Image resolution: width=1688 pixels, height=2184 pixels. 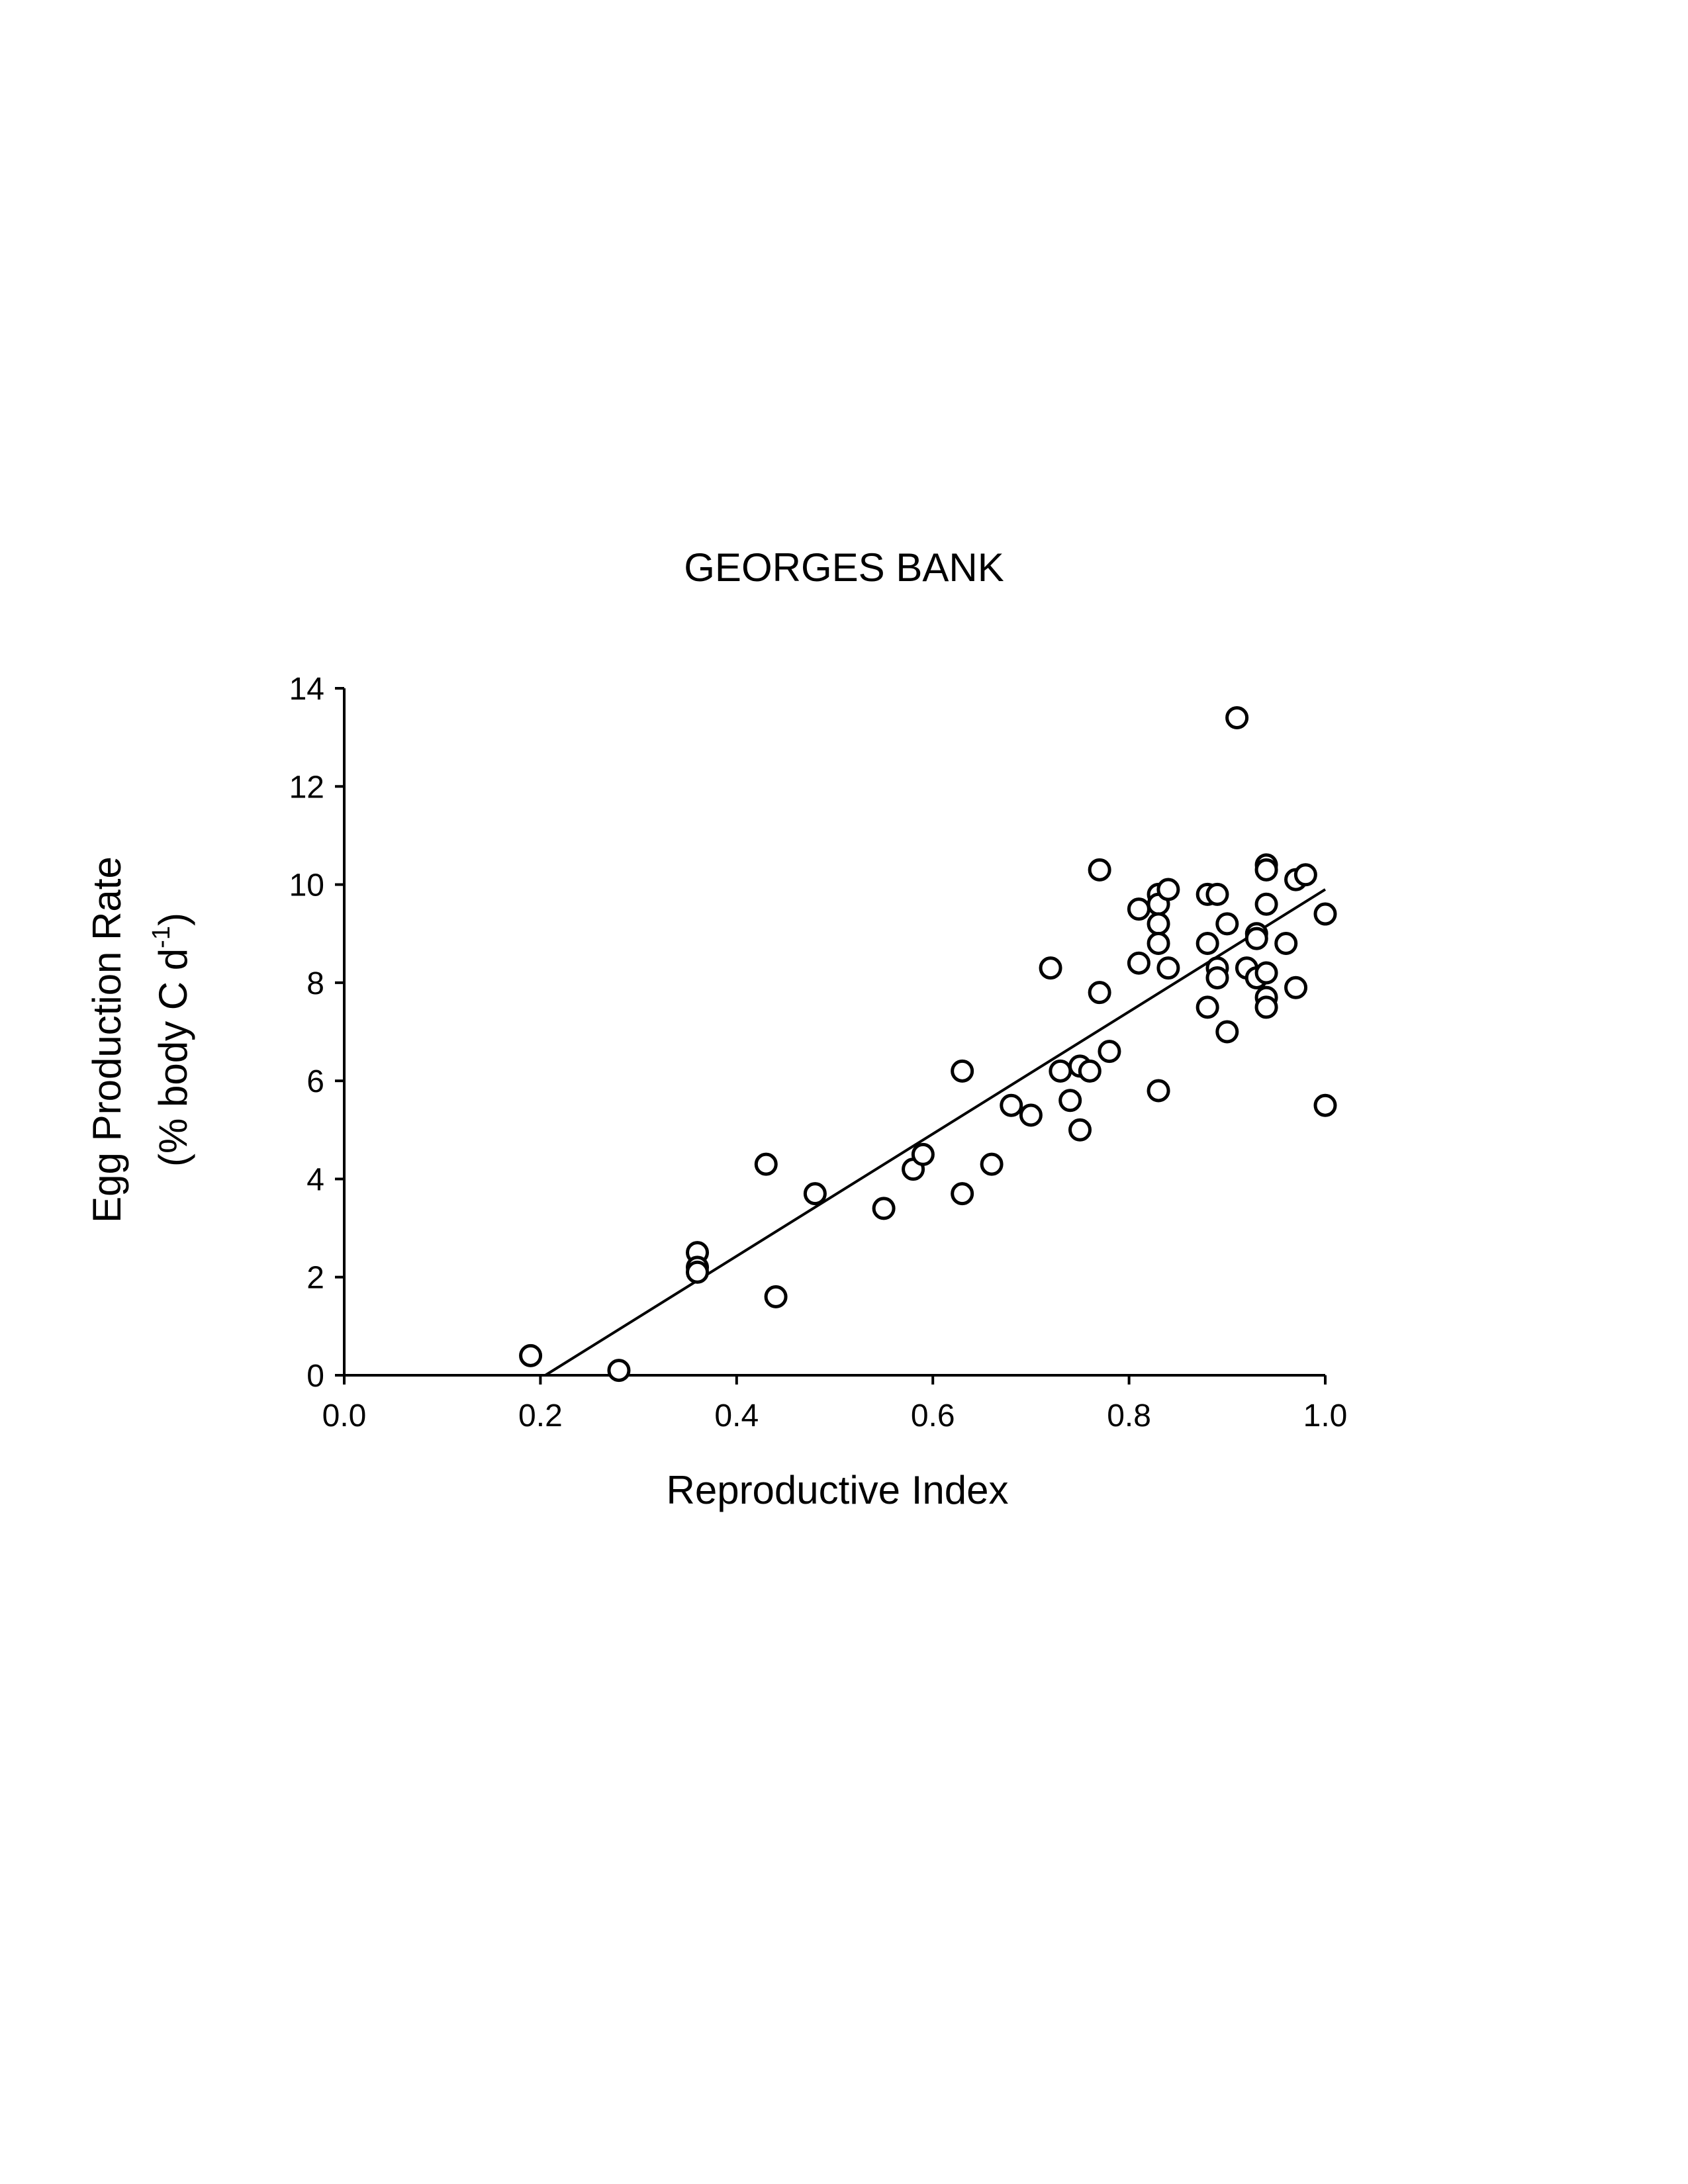 I want to click on y-tick-label: 0, so click(x=315, y=1376).